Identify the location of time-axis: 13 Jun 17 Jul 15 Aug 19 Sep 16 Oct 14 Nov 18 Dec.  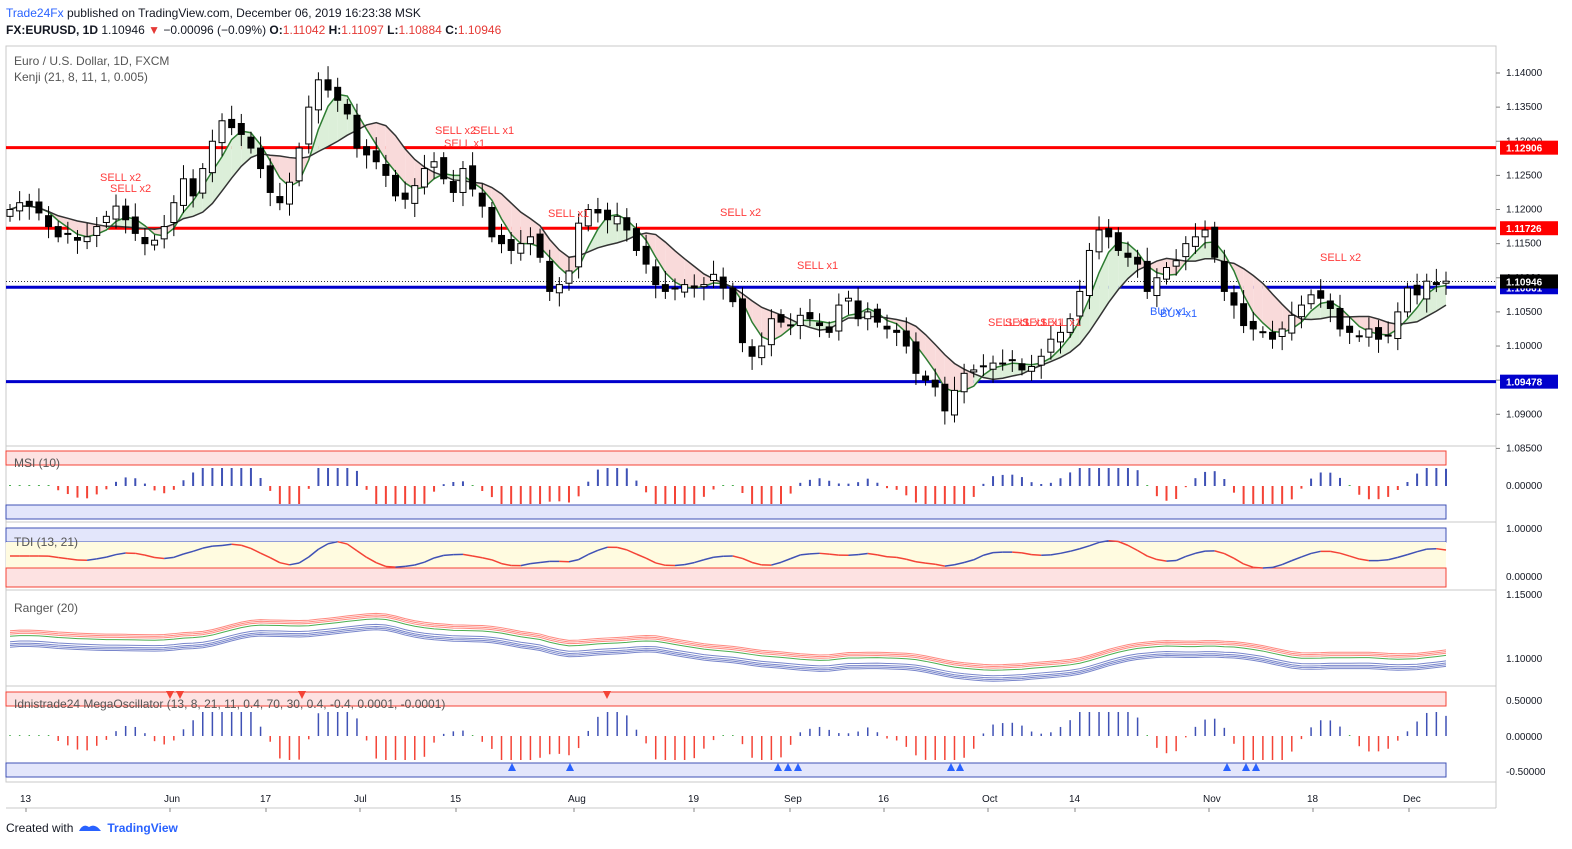
(720, 803).